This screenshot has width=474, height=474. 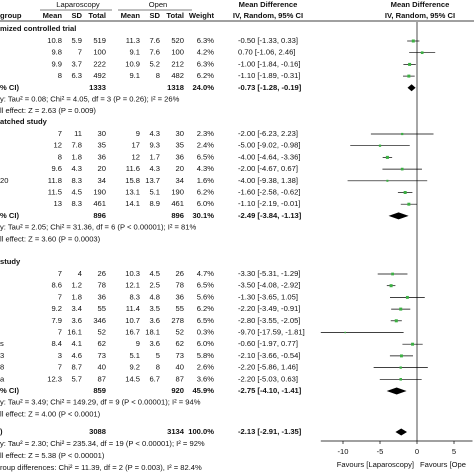 What do you see at coordinates (206, 355) in the screenshot?
I see `weight: 5.8%` at bounding box center [206, 355].